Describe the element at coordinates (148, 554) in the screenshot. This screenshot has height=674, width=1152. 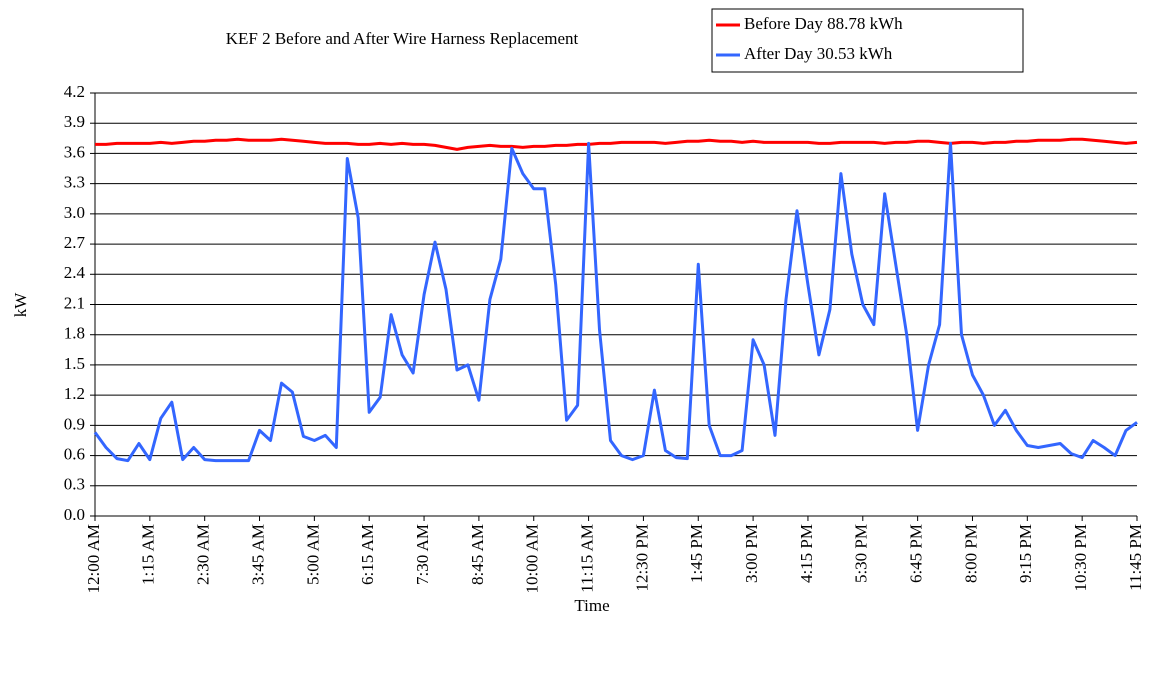
I see `x-tick-label: 1:15 AM` at that location.